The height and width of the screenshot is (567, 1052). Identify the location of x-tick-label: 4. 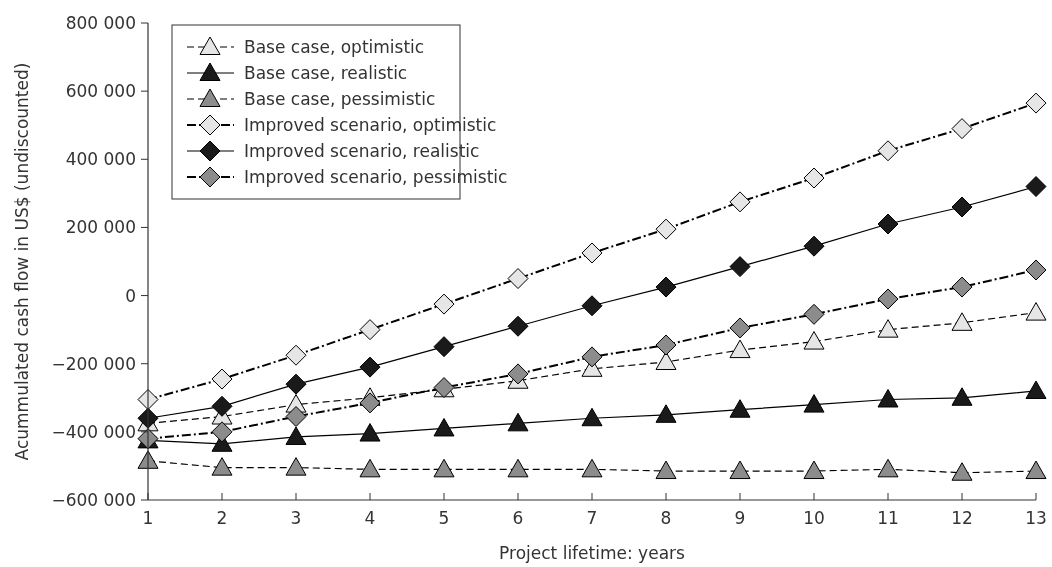
(370, 518).